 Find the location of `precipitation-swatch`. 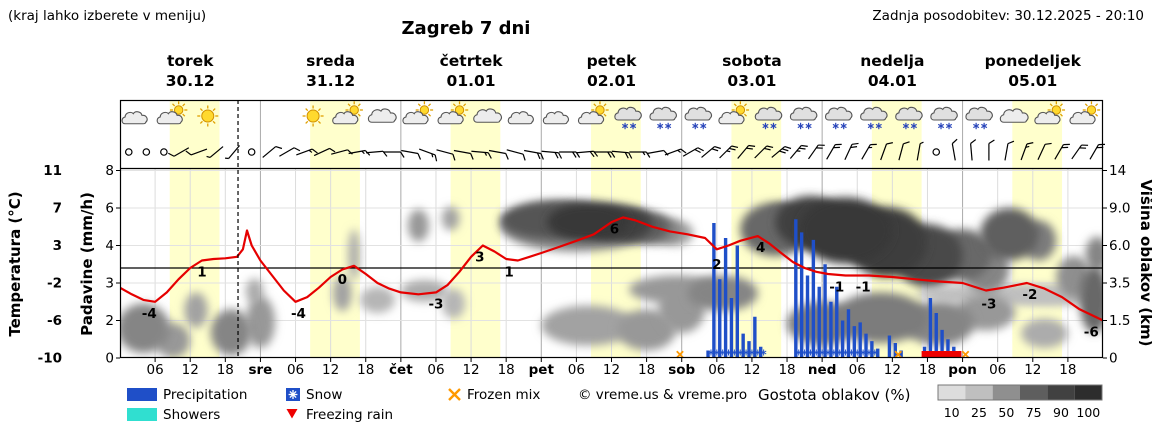

precipitation-swatch is located at coordinates (142, 394).